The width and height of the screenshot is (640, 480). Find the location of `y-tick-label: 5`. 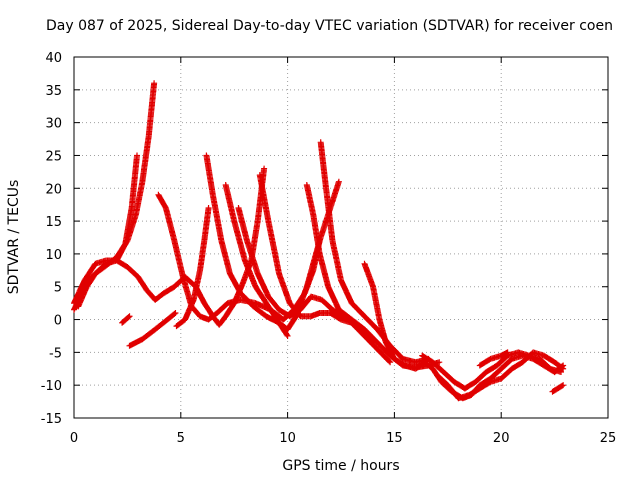

y-tick-label: 5 is located at coordinates (58, 288).